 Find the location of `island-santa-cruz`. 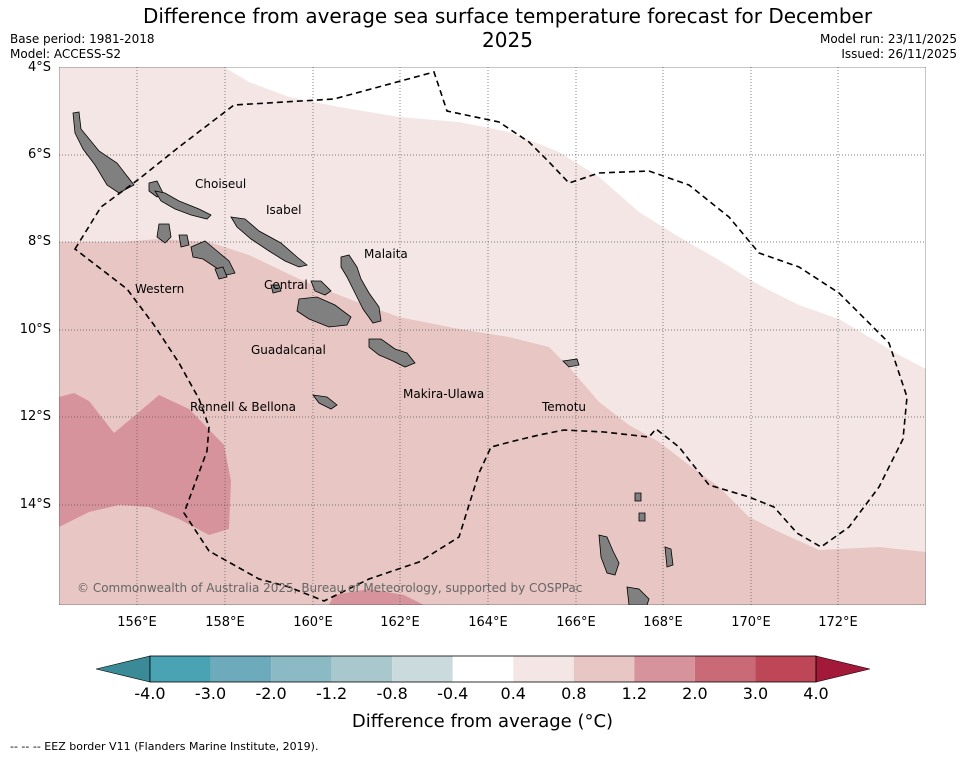

island-santa-cruz is located at coordinates (571, 363).